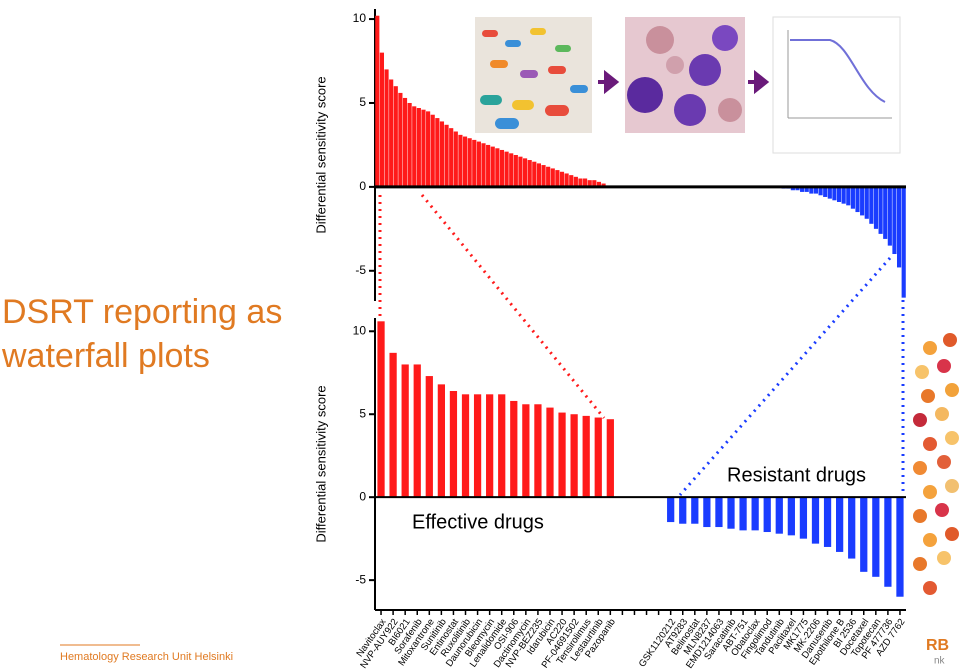  What do you see at coordinates (478, 522) in the screenshot?
I see `annotation: Effective drugs` at bounding box center [478, 522].